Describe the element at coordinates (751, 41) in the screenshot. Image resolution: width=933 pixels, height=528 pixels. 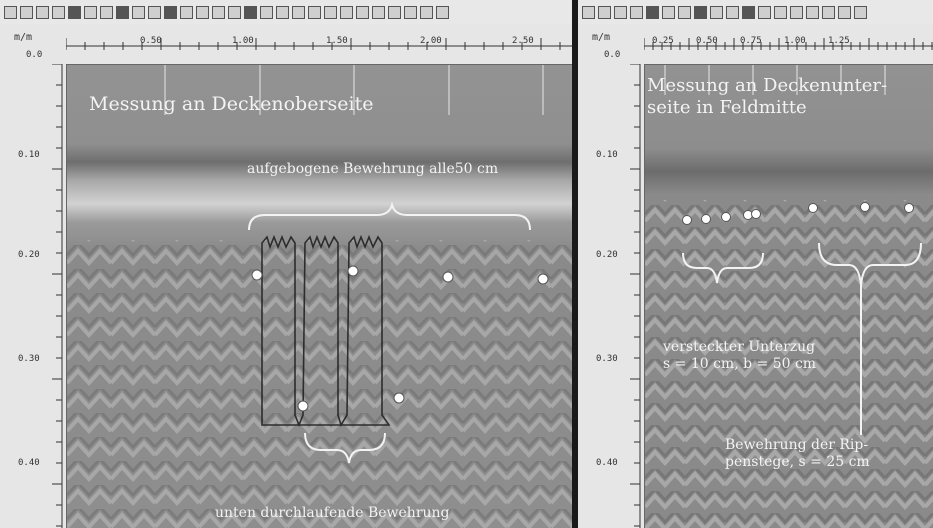
I see `x-tick-label: 0.75` at that location.